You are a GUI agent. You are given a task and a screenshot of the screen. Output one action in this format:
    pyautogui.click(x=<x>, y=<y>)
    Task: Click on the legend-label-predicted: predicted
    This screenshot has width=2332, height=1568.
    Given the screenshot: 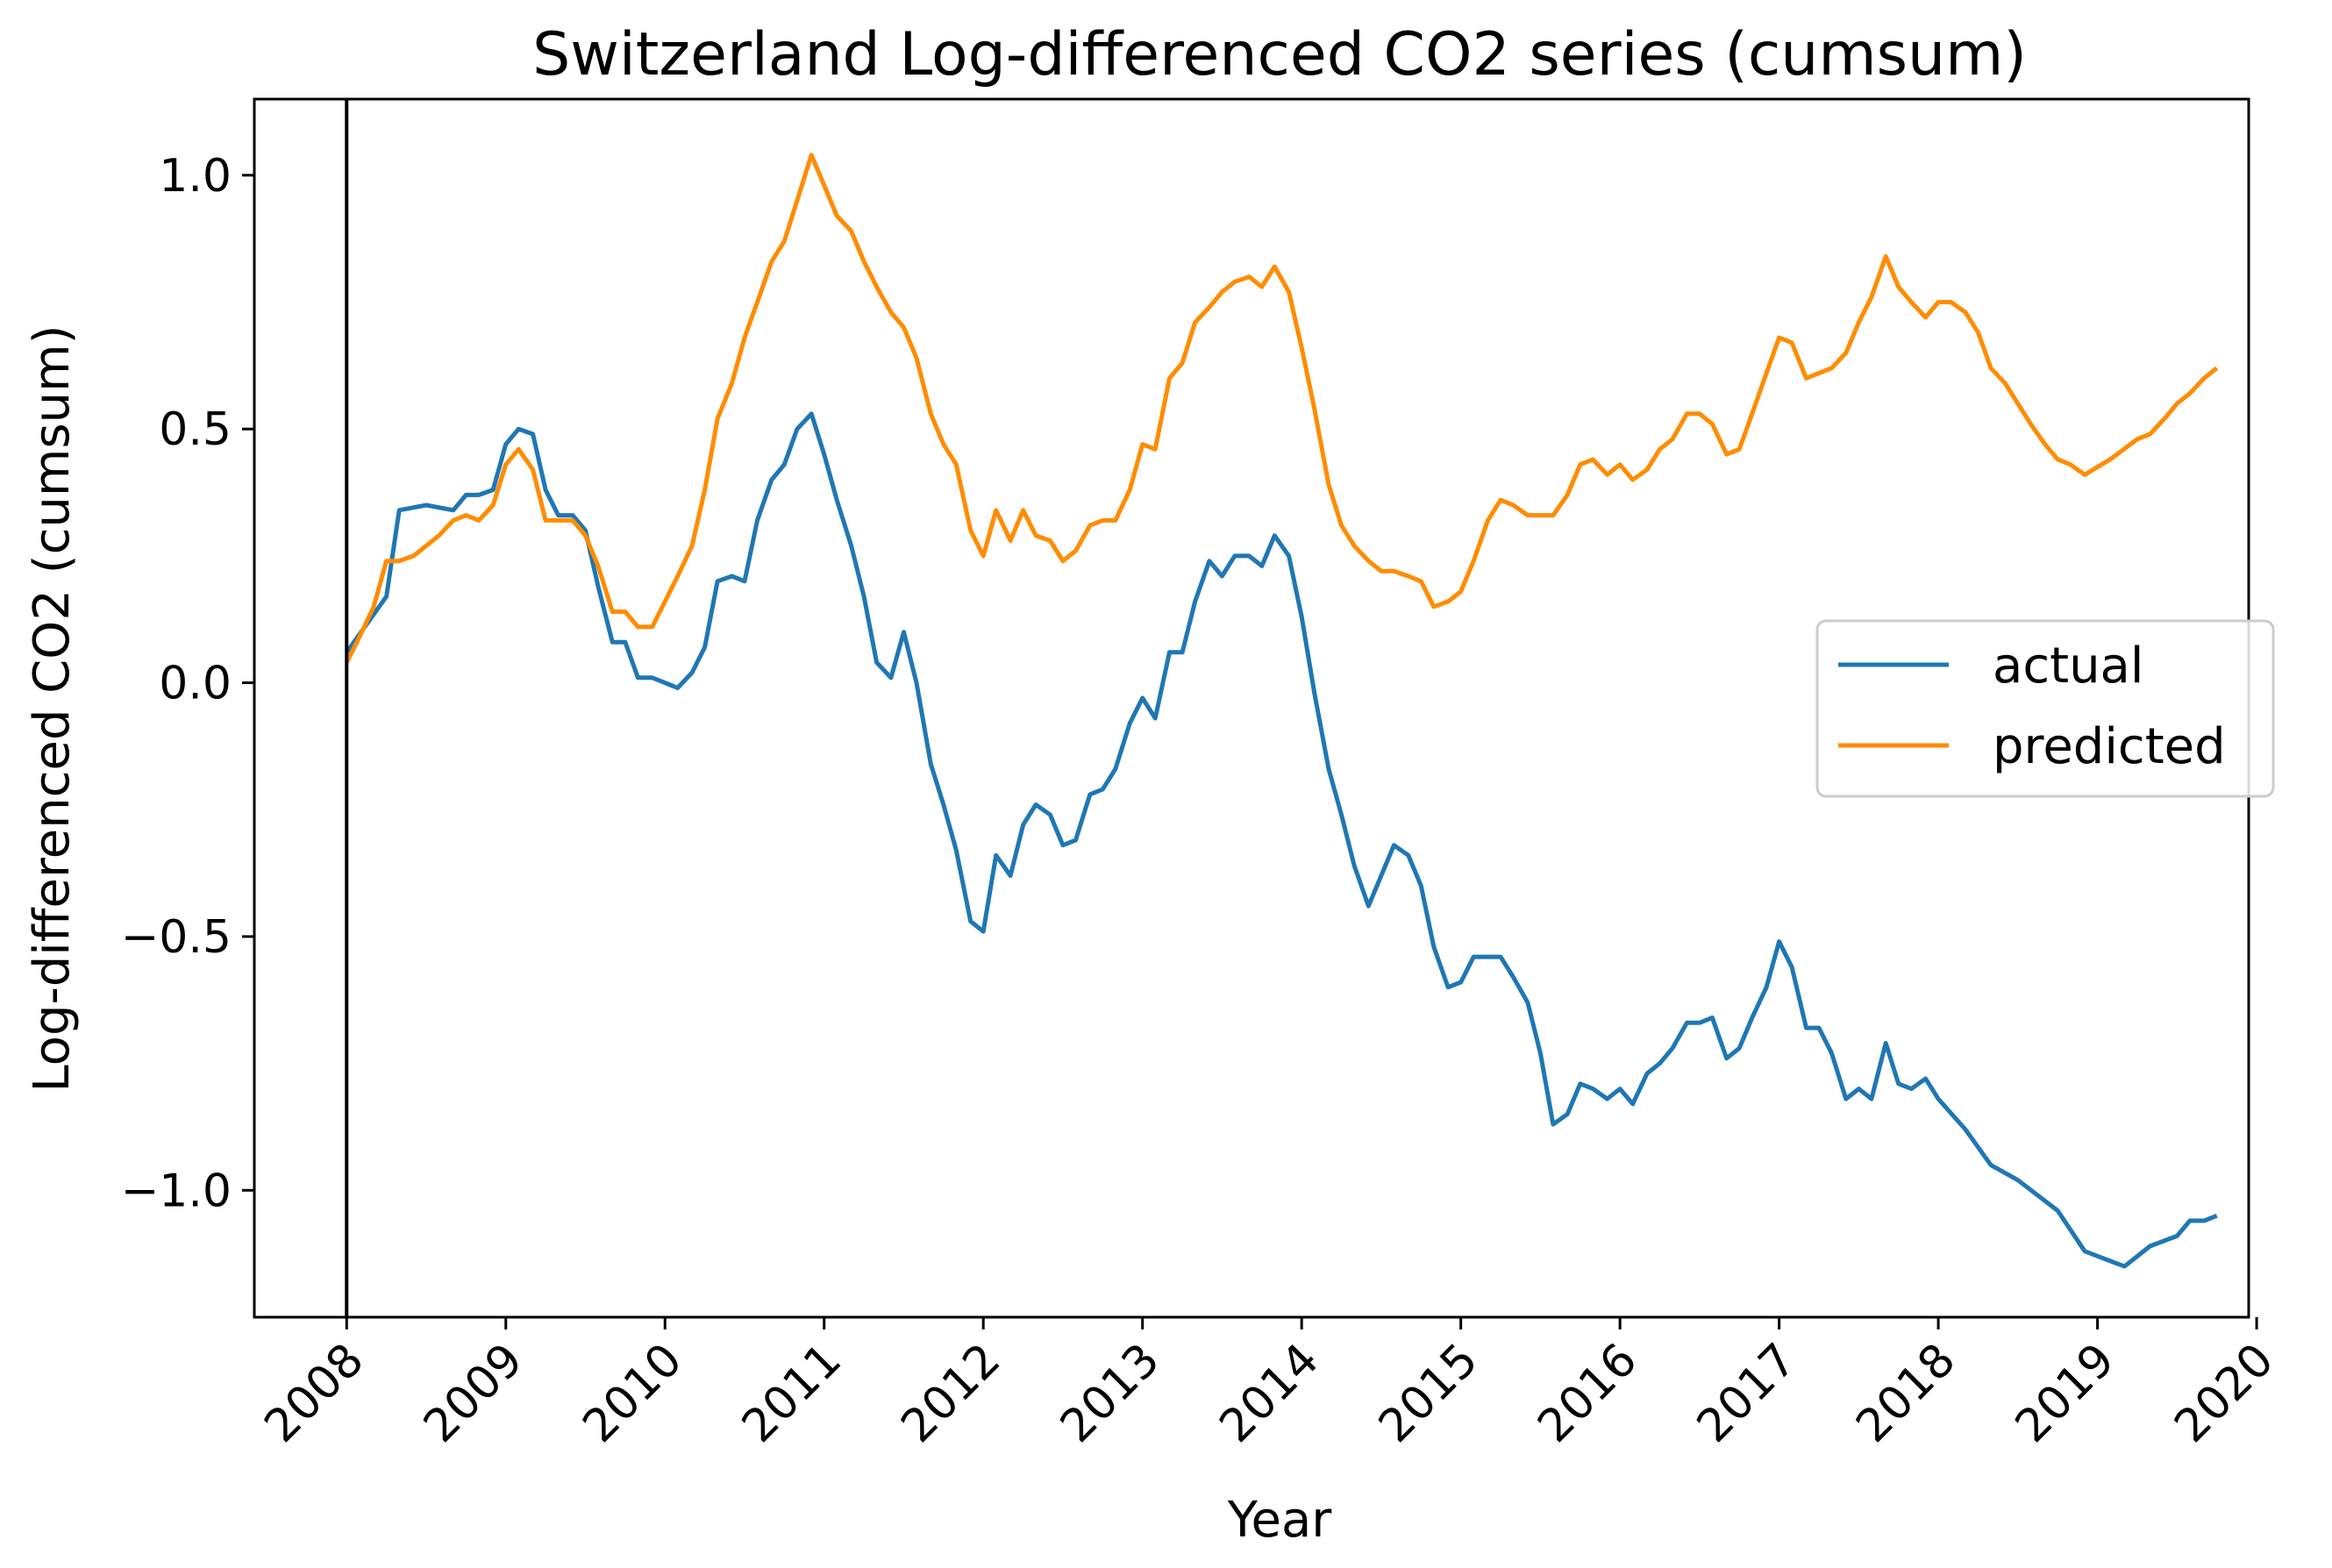 What is the action you would take?
    pyautogui.click(x=2109, y=747)
    